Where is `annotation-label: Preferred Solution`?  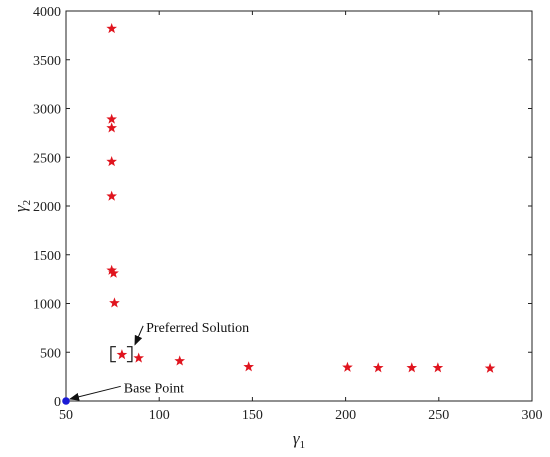
annotation-label: Preferred Solution is located at coordinates (197, 328).